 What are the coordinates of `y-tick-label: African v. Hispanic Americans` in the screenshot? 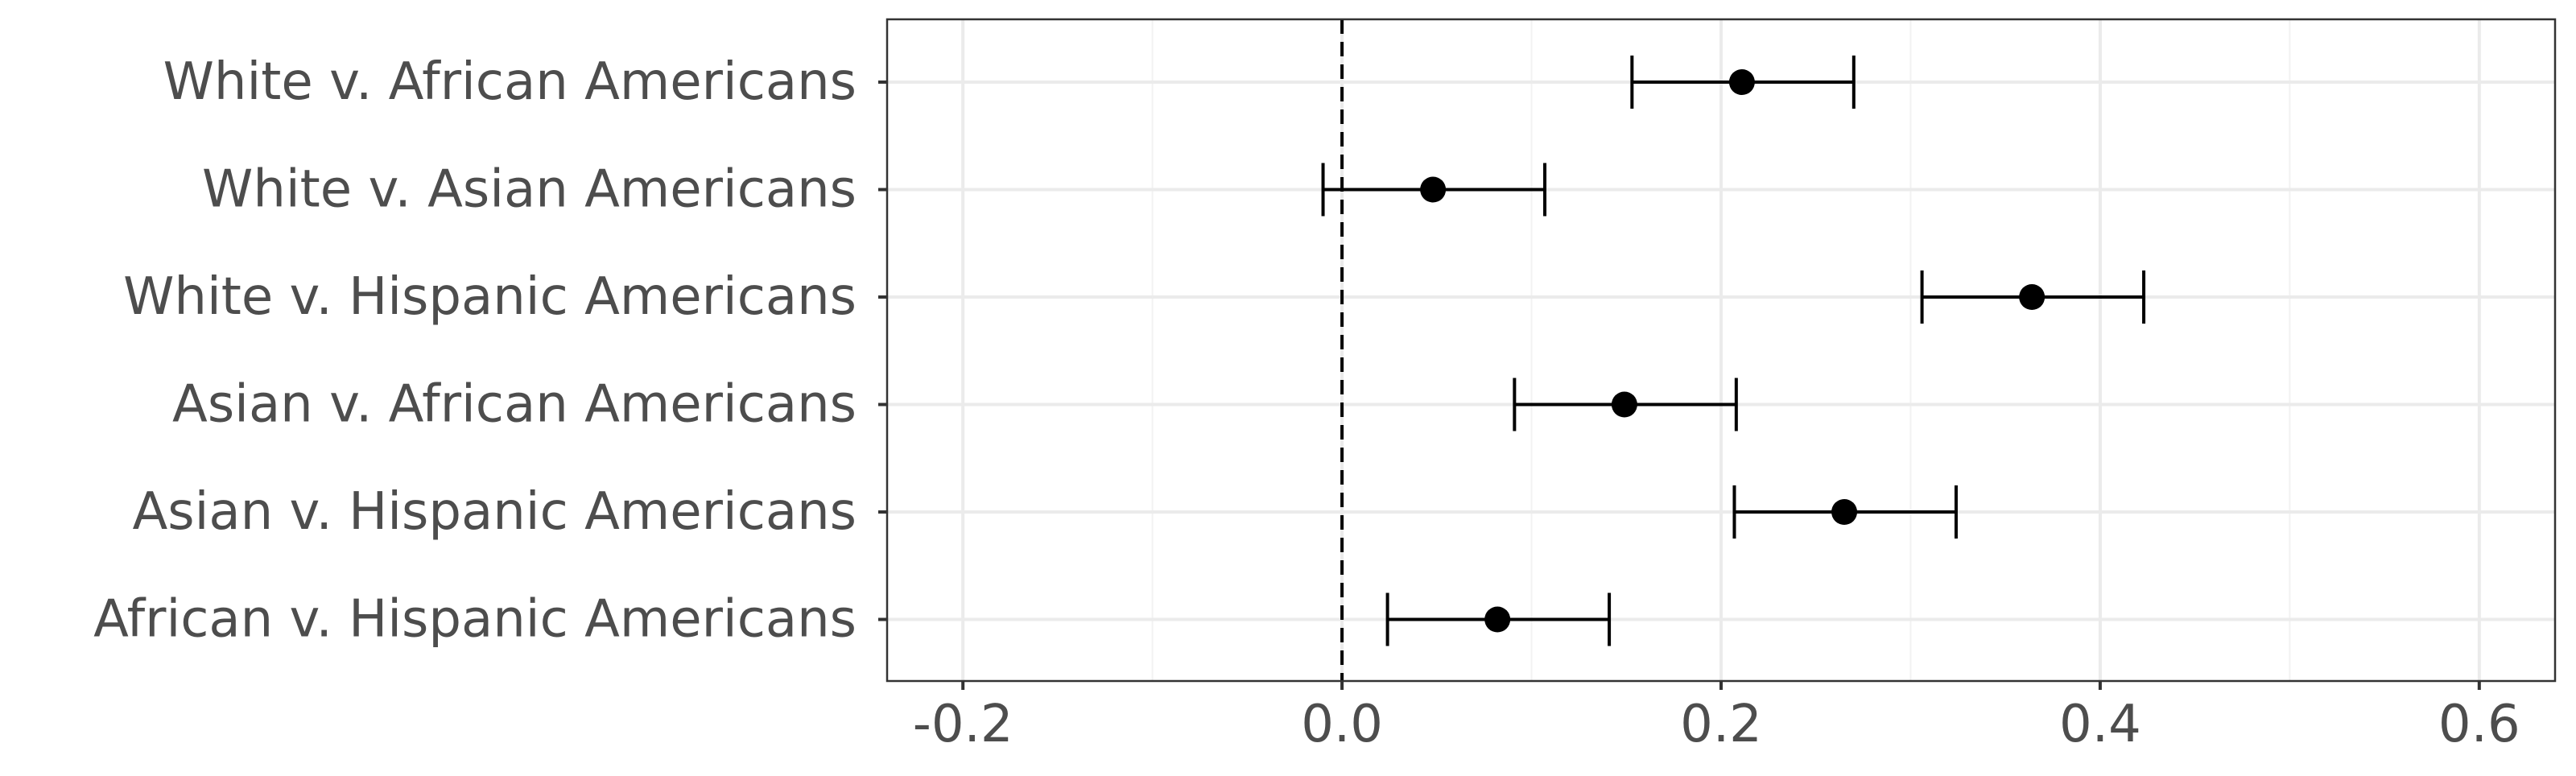 It's located at (475, 620).